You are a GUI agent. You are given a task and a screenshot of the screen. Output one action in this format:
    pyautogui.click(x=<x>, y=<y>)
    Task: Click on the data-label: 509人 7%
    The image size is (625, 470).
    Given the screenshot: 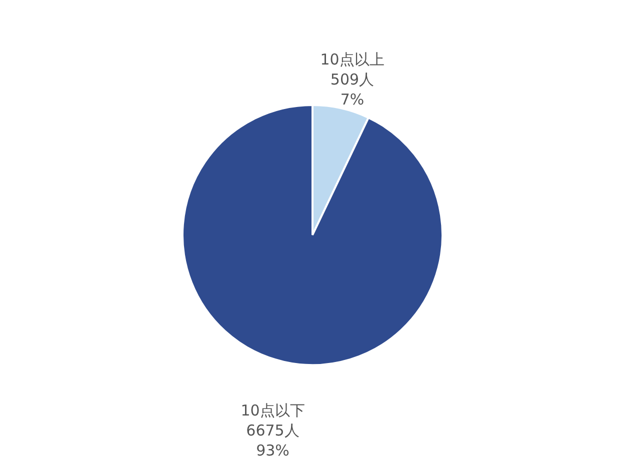 What is the action you would take?
    pyautogui.click(x=352, y=89)
    